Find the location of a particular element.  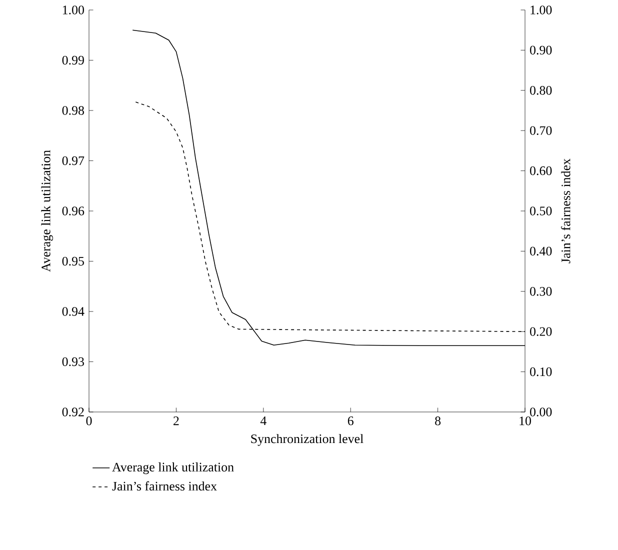

y2-tick-label: 0.50 is located at coordinates (541, 211).